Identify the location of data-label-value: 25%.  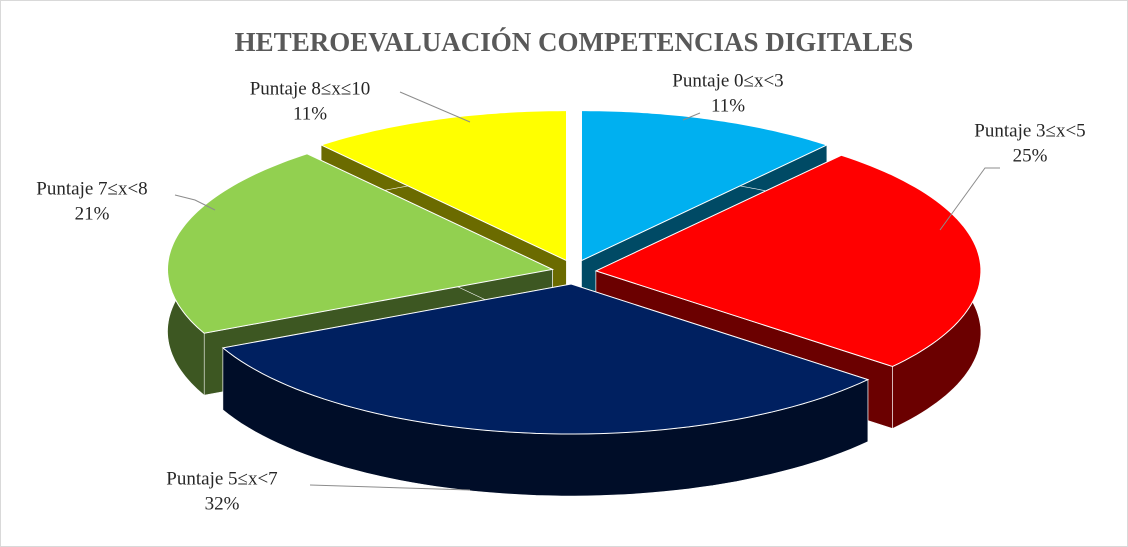
(1030, 155).